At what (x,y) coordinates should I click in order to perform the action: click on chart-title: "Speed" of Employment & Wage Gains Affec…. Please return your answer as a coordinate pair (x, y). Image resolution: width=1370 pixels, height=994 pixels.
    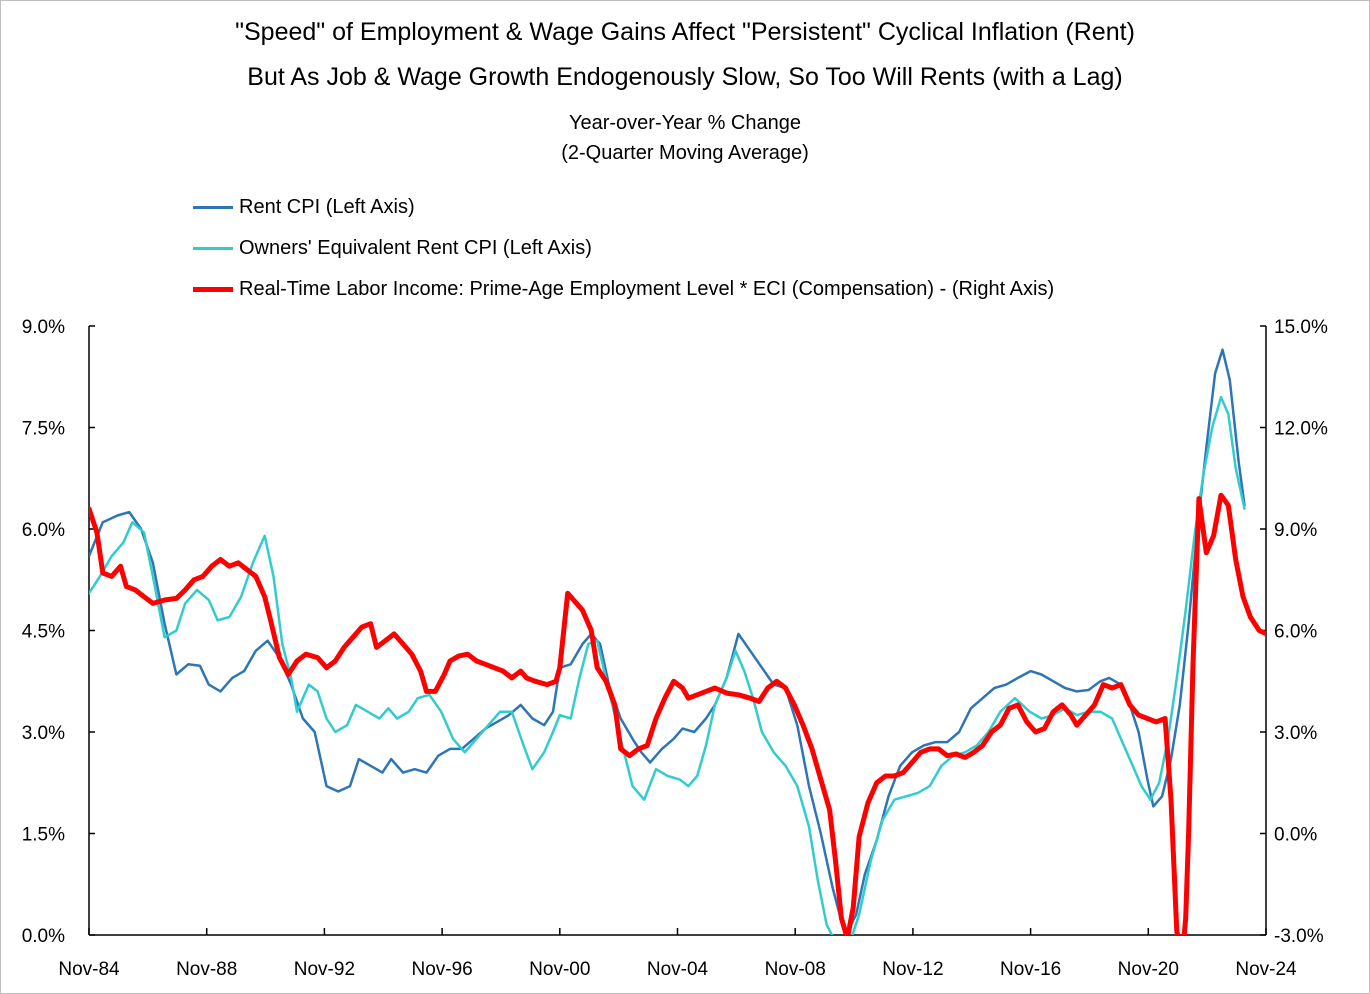
    Looking at the image, I should click on (685, 32).